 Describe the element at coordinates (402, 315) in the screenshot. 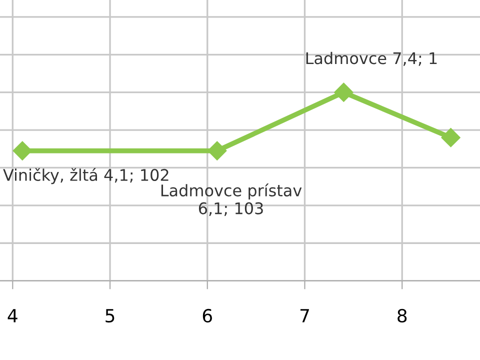

I see `x-tick-label: 8` at that location.